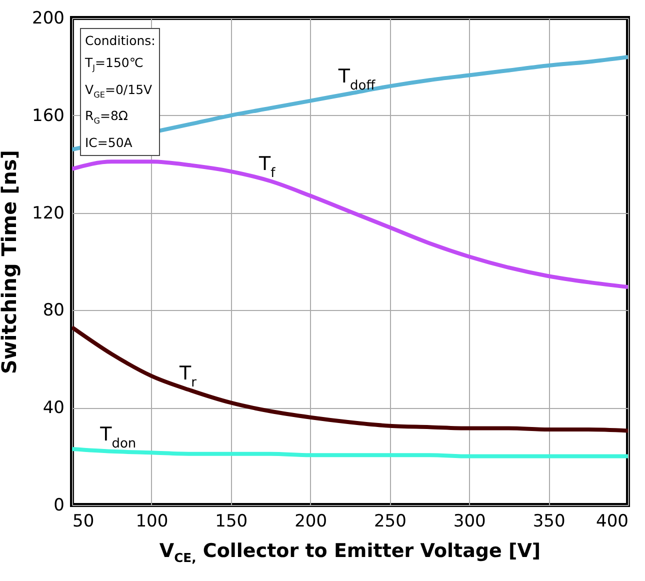 The image size is (645, 581). I want to click on annotation: IC=50A, so click(109, 143).